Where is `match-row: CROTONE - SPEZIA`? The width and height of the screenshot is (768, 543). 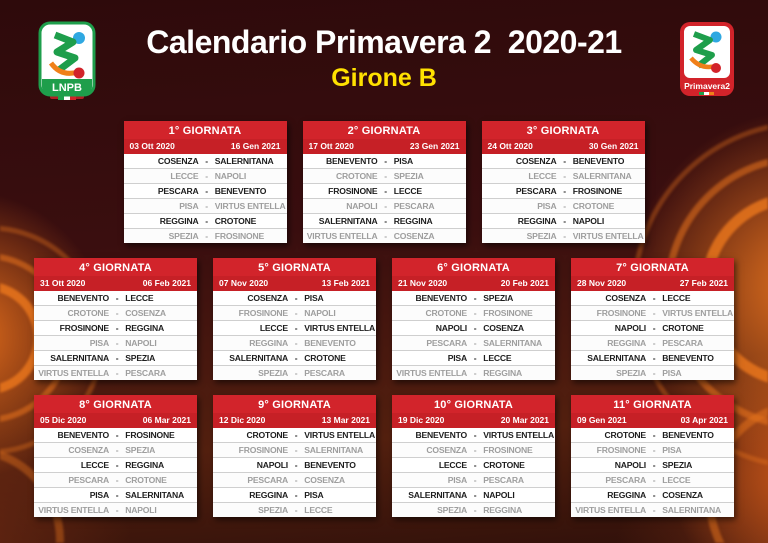
match-row: CROTONE - SPEZIA is located at coordinates (384, 175).